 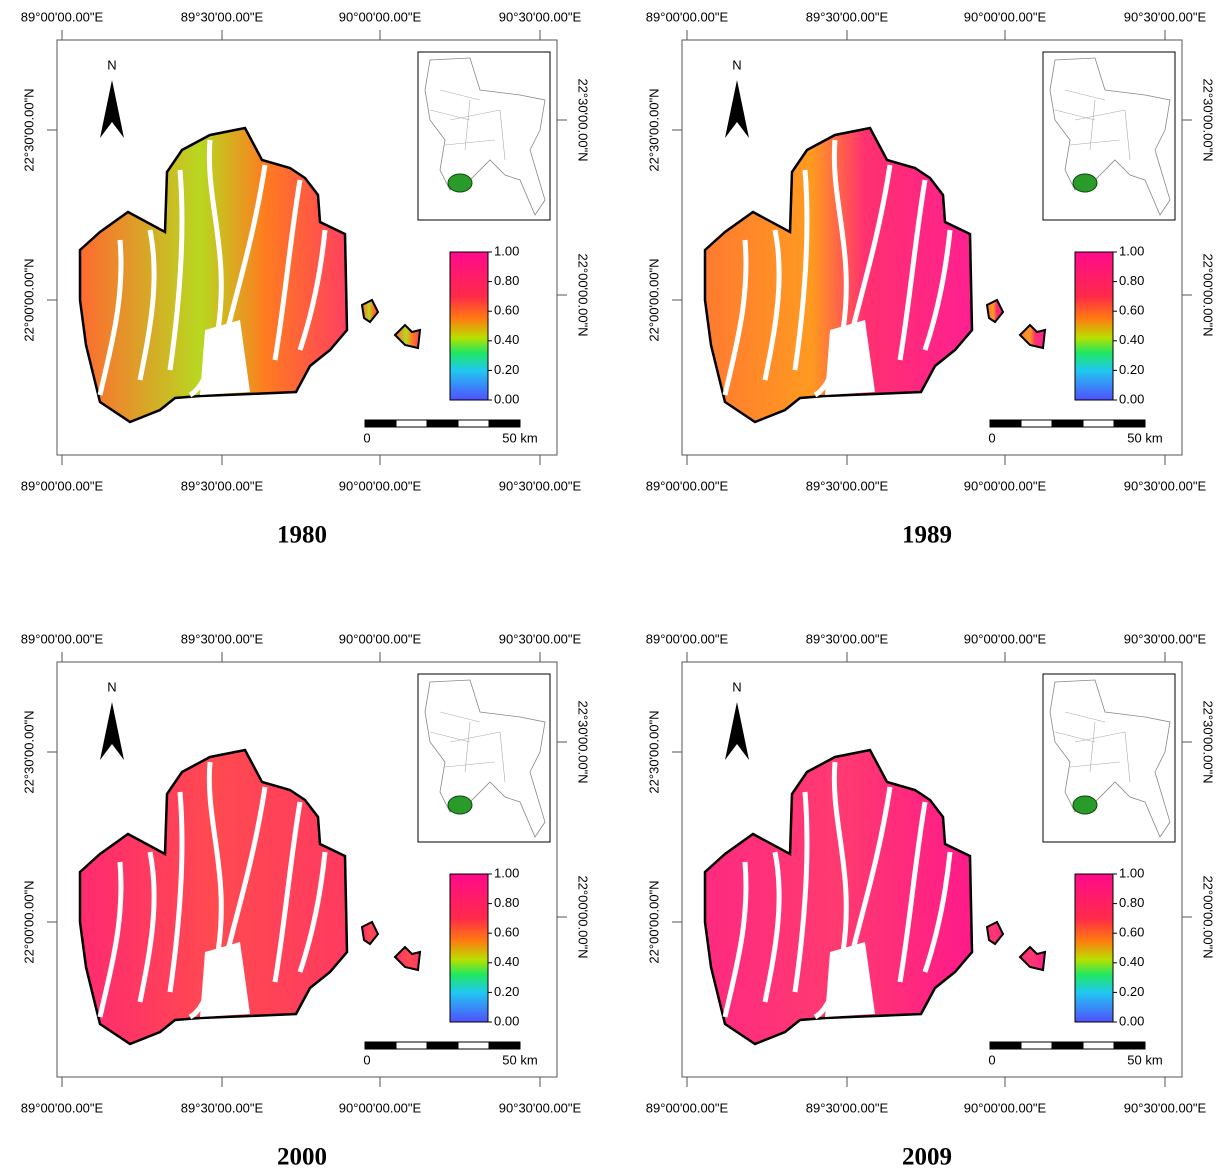 I want to click on bottom-coord-label: 90°00'00.00"E, so click(x=380, y=1107).